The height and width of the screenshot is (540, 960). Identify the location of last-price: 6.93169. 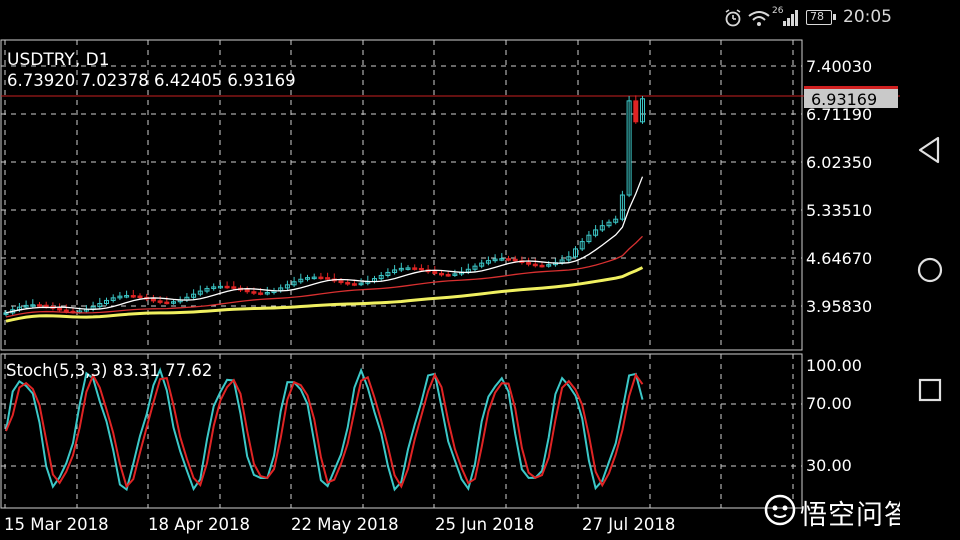
(844, 99).